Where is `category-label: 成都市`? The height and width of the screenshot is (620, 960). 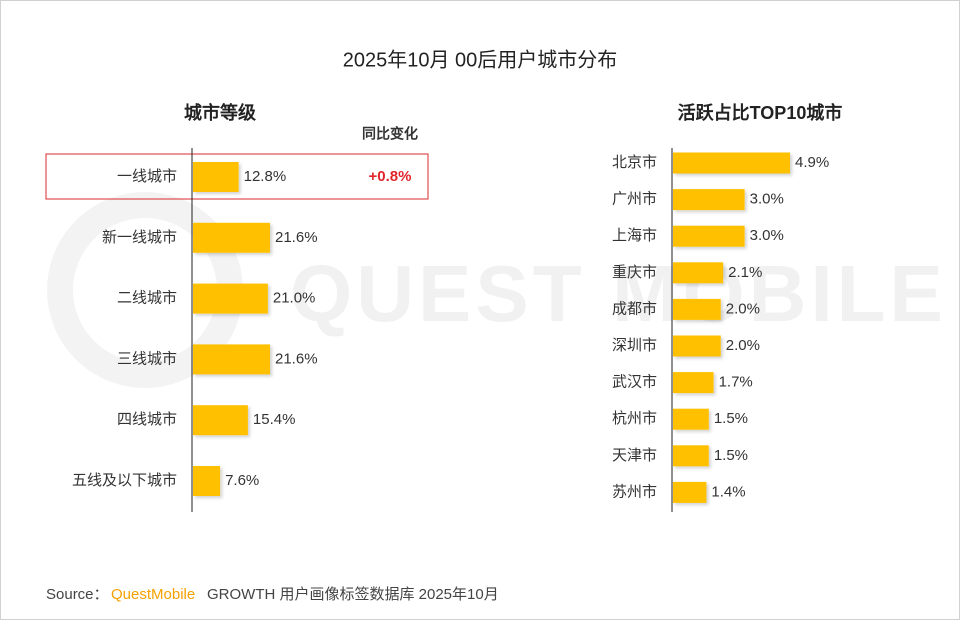
category-label: 成都市 is located at coordinates (634, 308).